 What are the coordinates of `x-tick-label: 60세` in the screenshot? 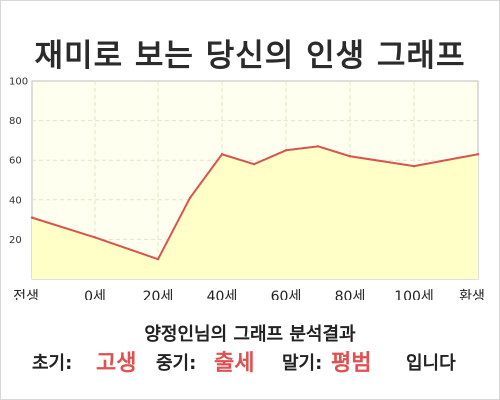 It's located at (286, 294).